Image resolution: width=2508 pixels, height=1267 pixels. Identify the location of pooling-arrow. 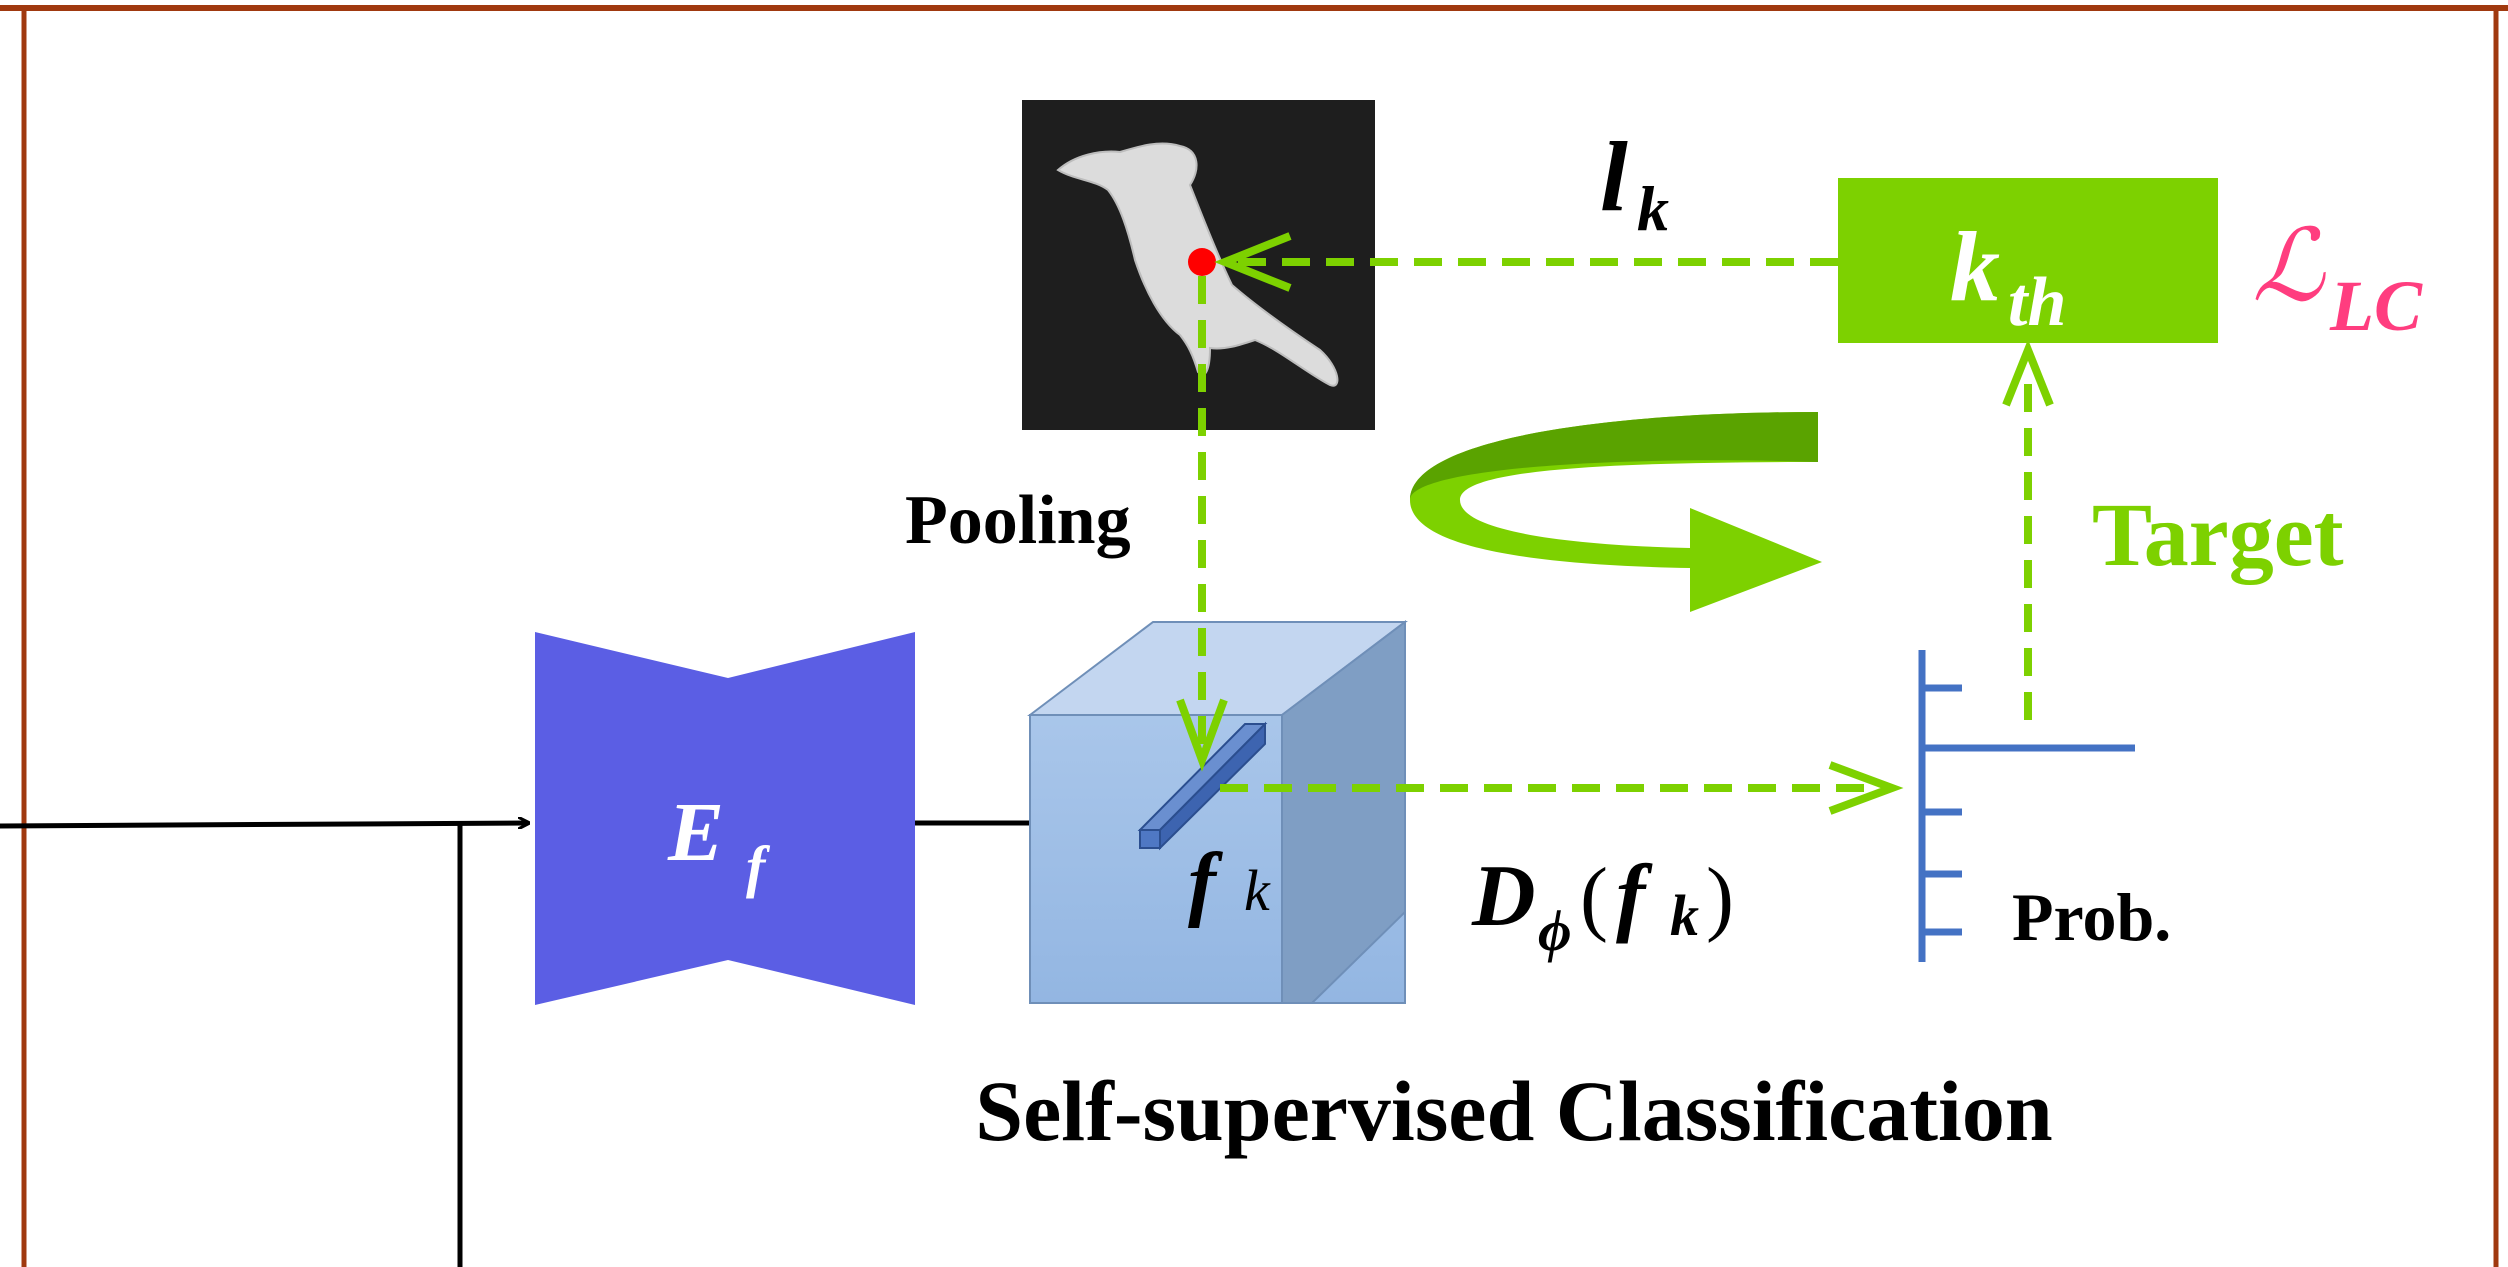
(1202, 524).